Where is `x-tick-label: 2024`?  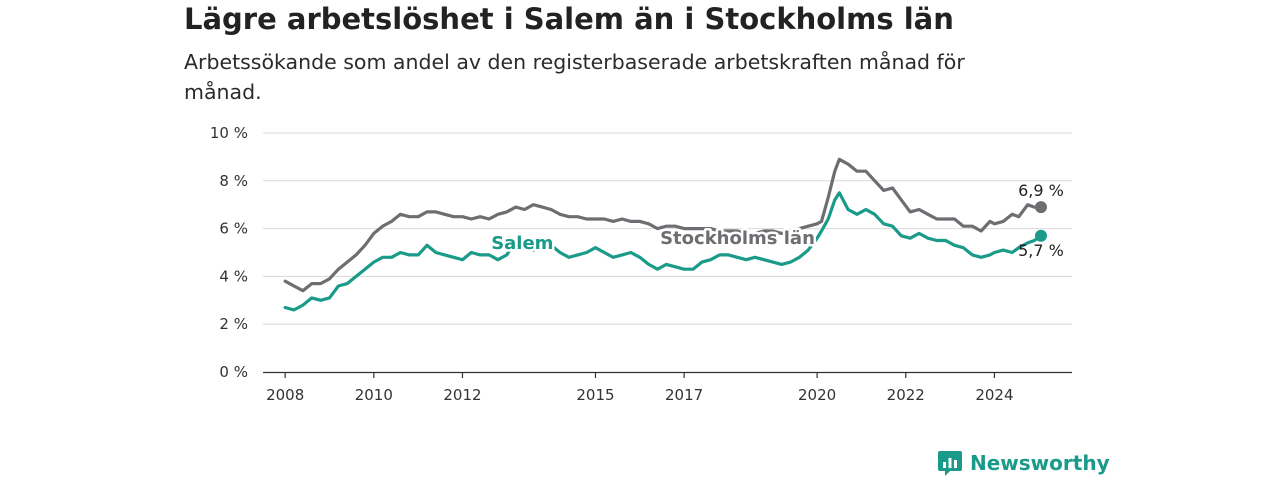 x-tick-label: 2024 is located at coordinates (994, 395).